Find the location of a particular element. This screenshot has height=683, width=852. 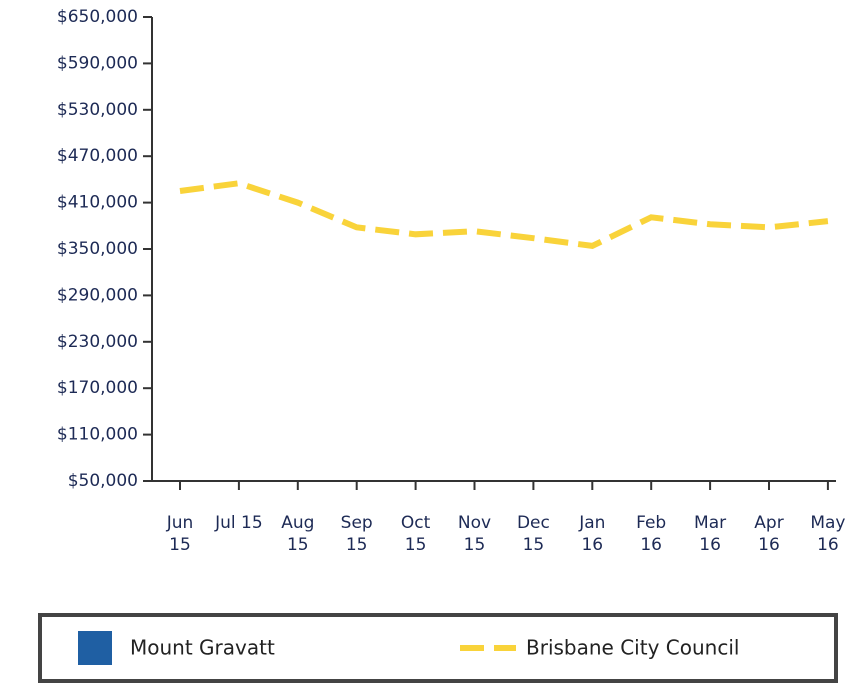

x-tick-label: Aug 15 is located at coordinates (298, 534).